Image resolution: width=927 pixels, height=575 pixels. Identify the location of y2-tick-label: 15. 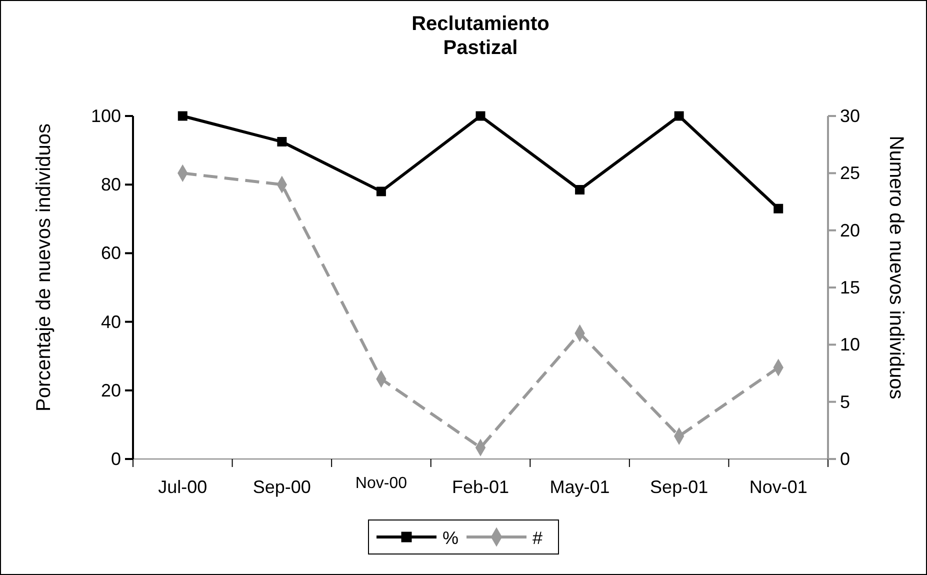
(850, 288).